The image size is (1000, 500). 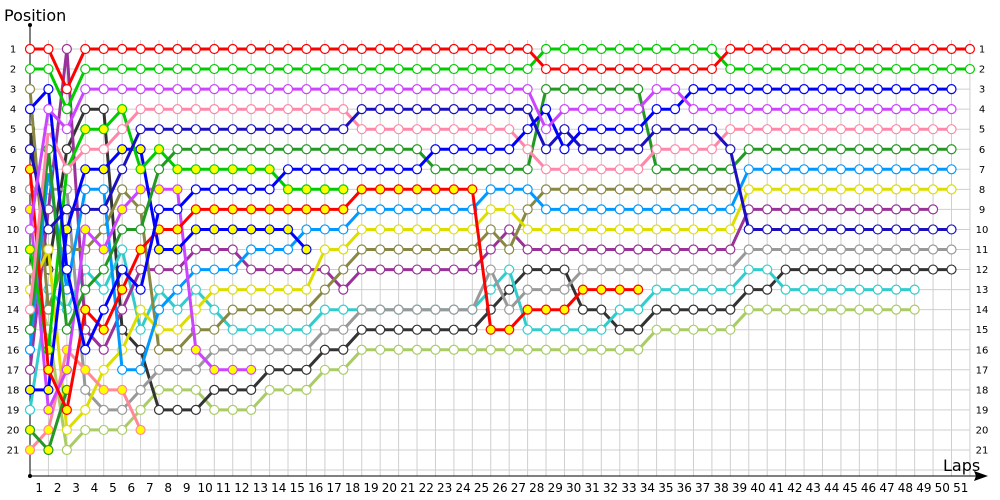 I want to click on x-tick-label: 23, so click(x=444, y=488).